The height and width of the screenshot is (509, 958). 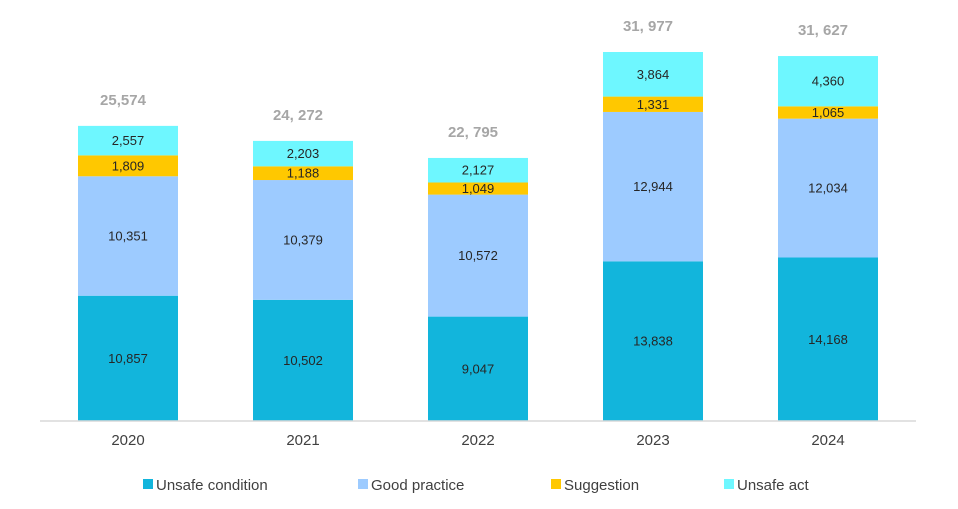 I want to click on data-label: 9,047, so click(x=478, y=368).